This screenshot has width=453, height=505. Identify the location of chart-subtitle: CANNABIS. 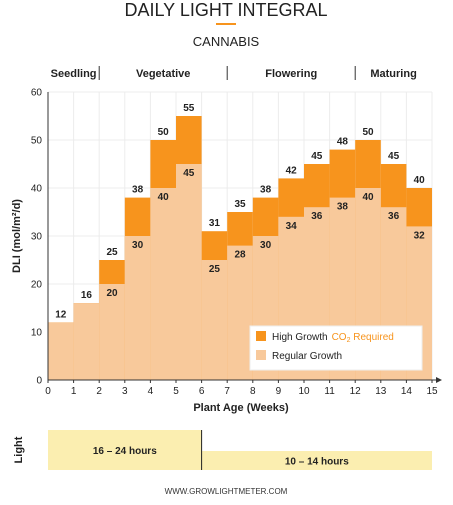
(226, 41).